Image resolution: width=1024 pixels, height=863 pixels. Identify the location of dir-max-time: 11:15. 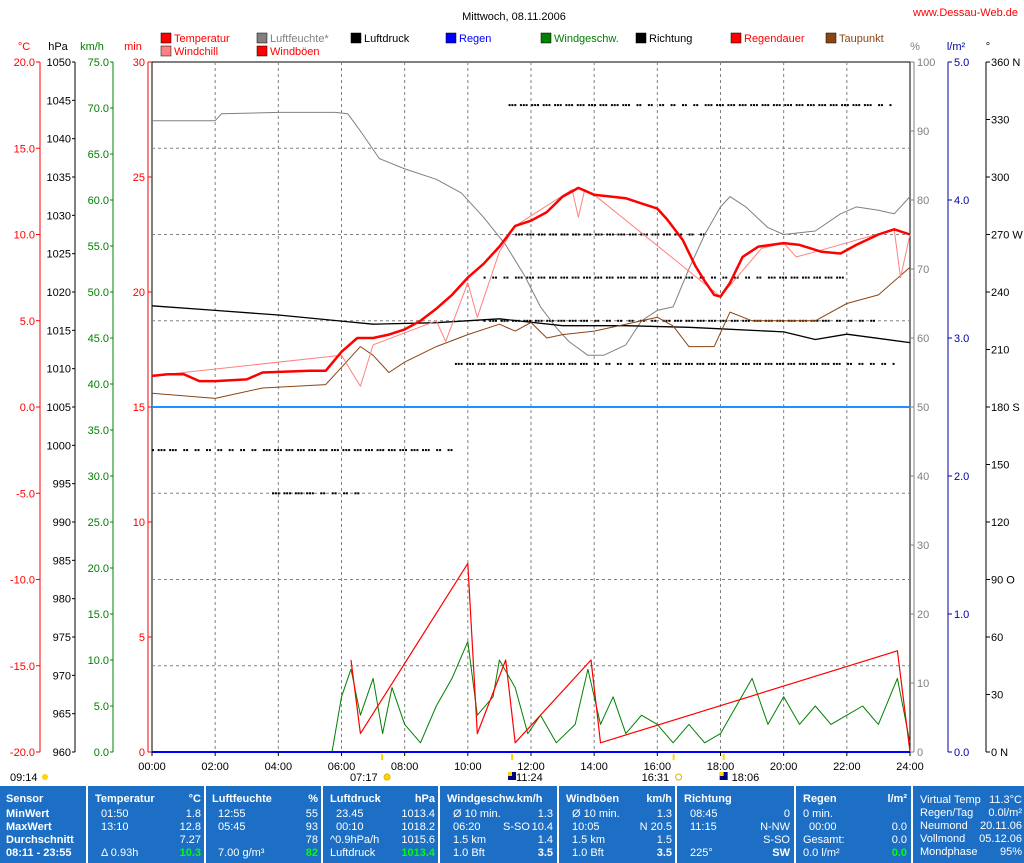
(703, 827).